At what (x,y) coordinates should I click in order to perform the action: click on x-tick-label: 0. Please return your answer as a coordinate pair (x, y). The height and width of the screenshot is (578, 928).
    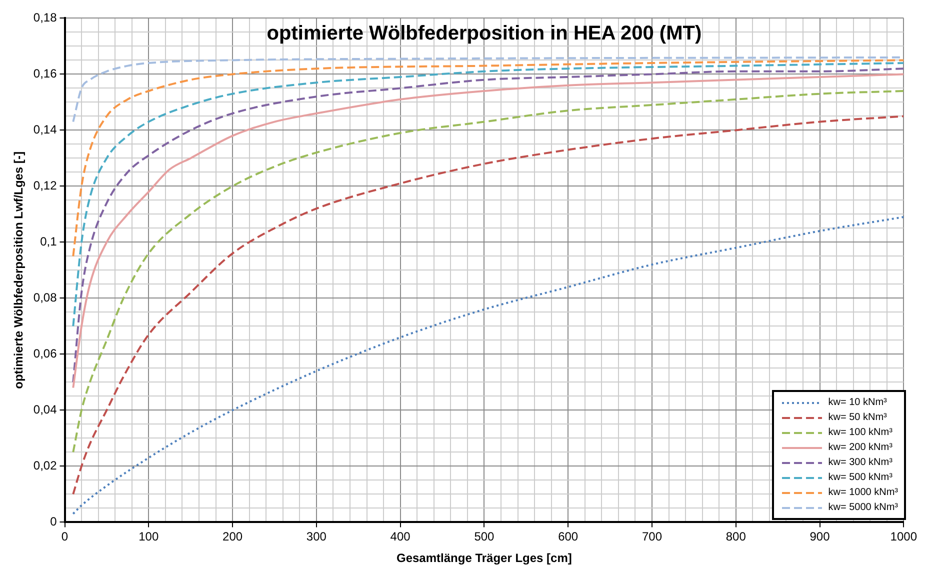
    Looking at the image, I should click on (64, 537).